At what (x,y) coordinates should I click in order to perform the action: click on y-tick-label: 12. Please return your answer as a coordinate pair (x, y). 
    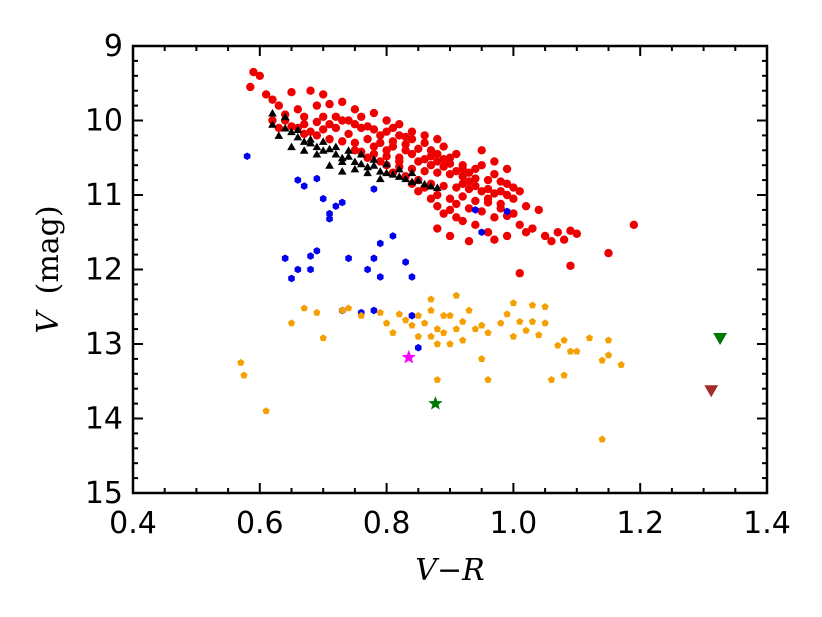
    Looking at the image, I should click on (104, 270).